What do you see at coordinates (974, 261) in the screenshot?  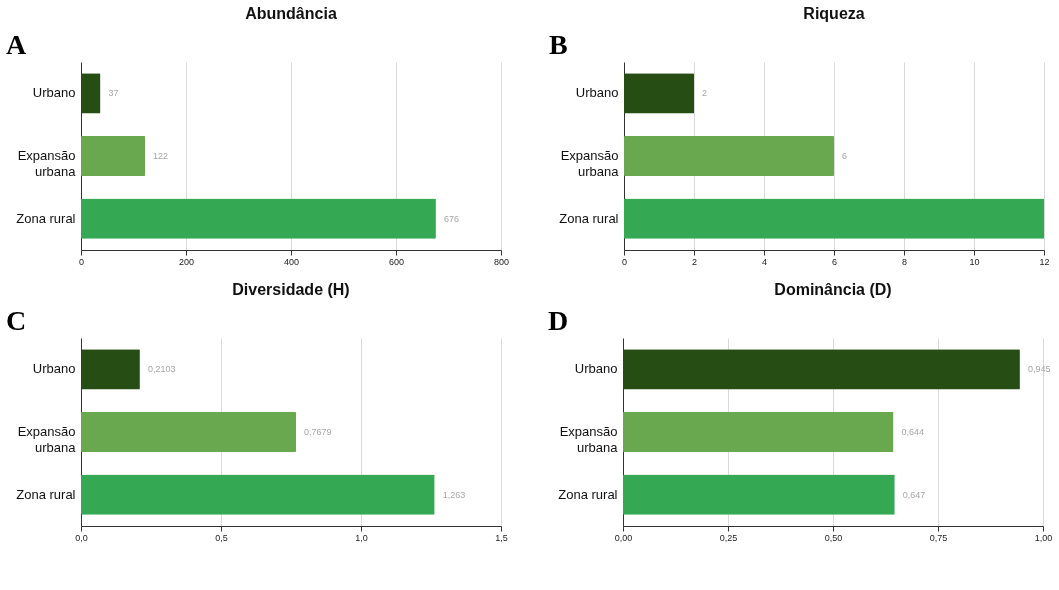 I see `x-tick-label: 10` at bounding box center [974, 261].